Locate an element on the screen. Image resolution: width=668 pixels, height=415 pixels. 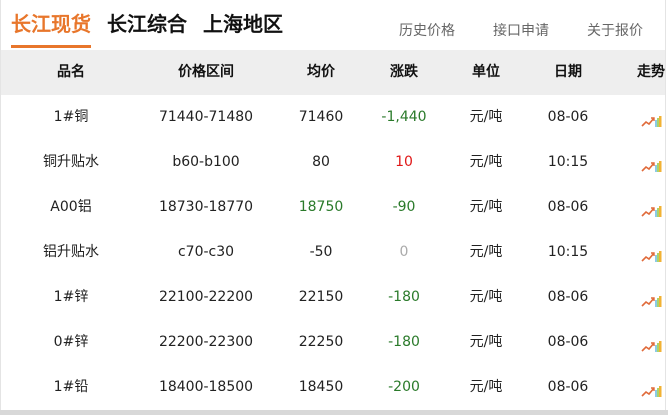
table-row: 1#铜 71440-71480 71460 -1,440 元/吨 08-06 is located at coordinates (333, 117).